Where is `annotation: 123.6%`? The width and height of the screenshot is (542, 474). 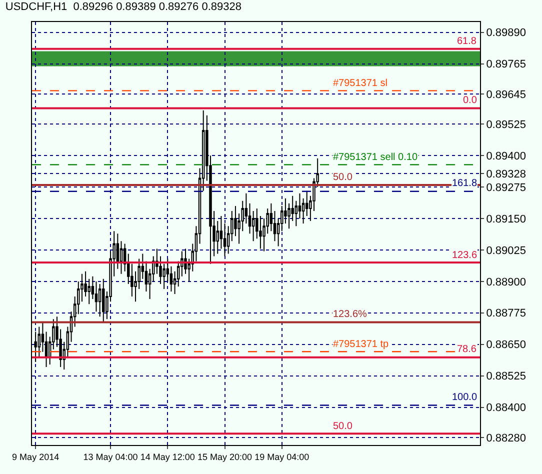 annotation: 123.6% is located at coordinates (350, 314).